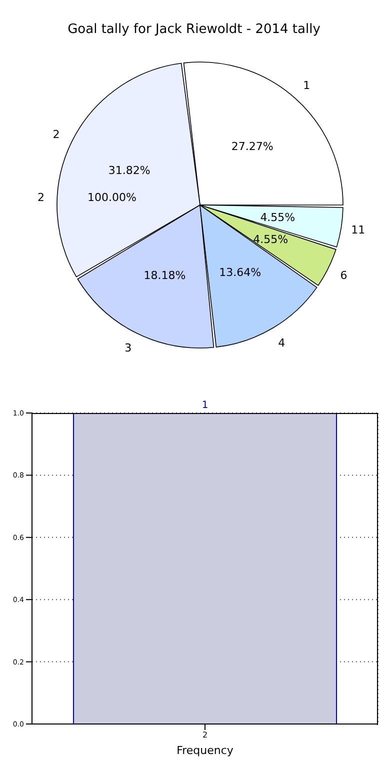 The width and height of the screenshot is (390, 780). I want to click on data-label: 31.82%, so click(129, 170).